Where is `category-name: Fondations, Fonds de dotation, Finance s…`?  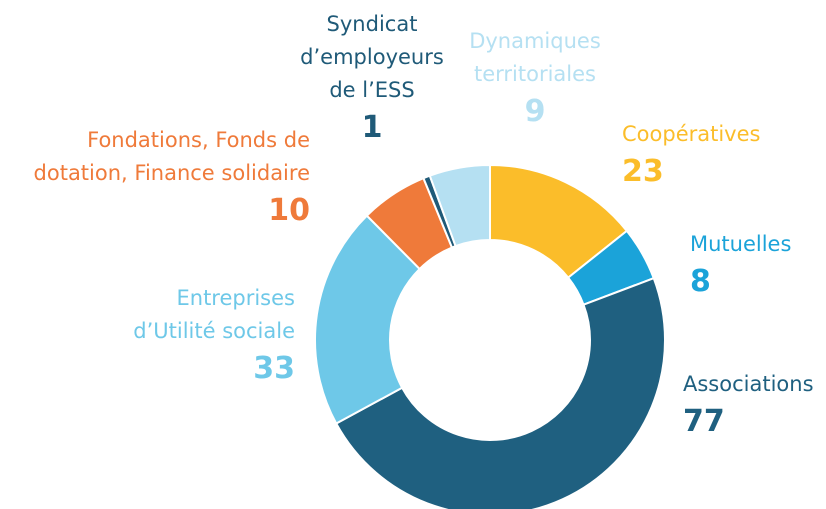 category-name: Fondations, Fonds de dotation, Finance s… is located at coordinates (171, 156).